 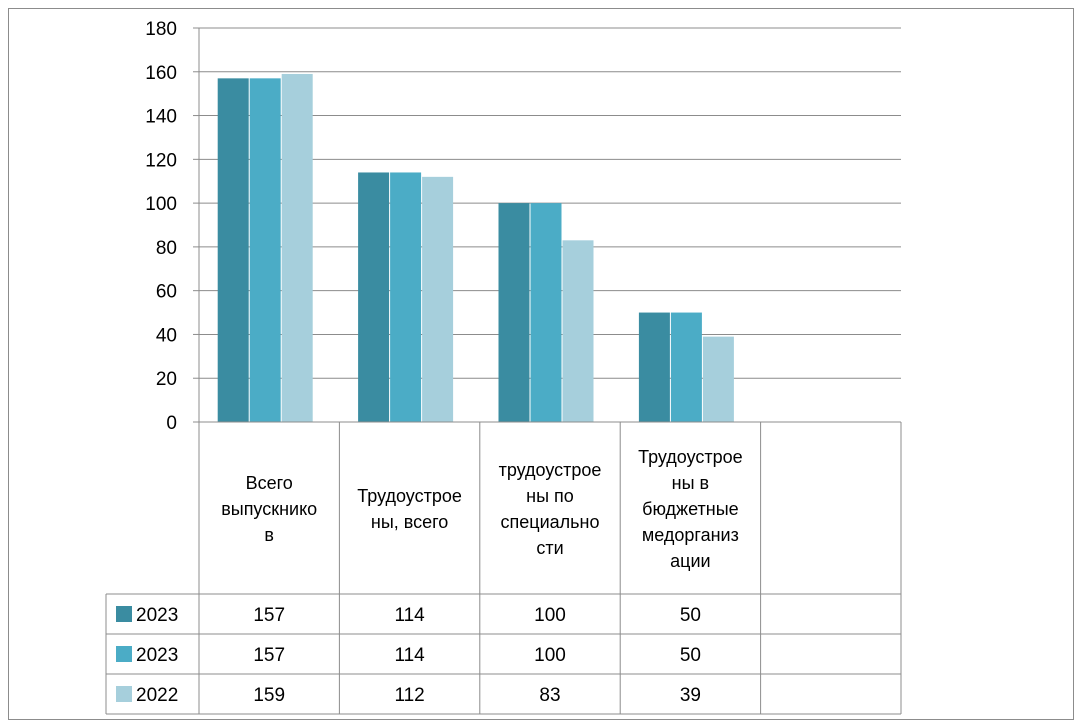 I want to click on y-tick-label: 40, so click(x=166, y=335).